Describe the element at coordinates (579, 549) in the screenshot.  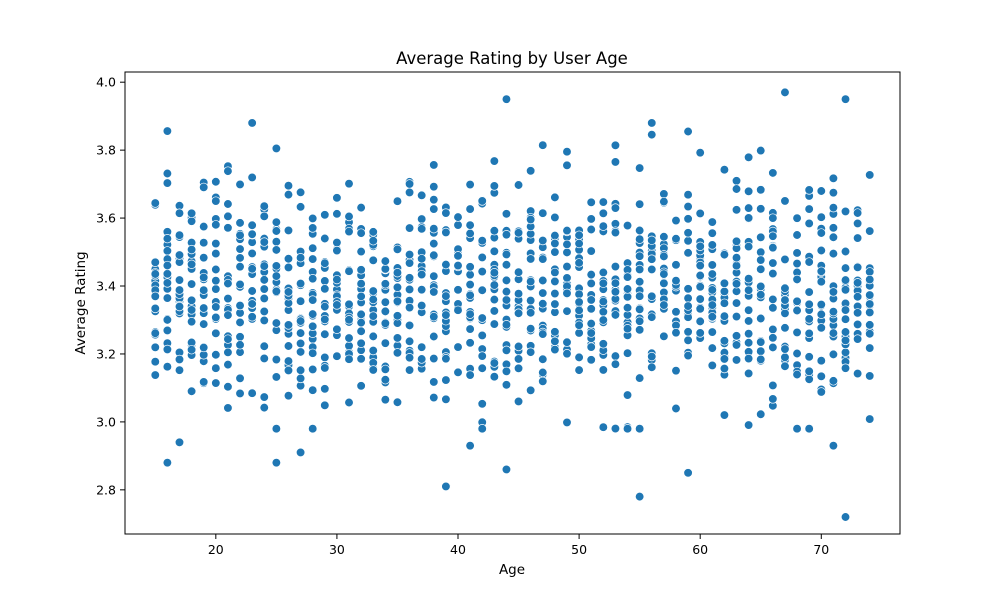
I see `x-tick-label: 50` at that location.